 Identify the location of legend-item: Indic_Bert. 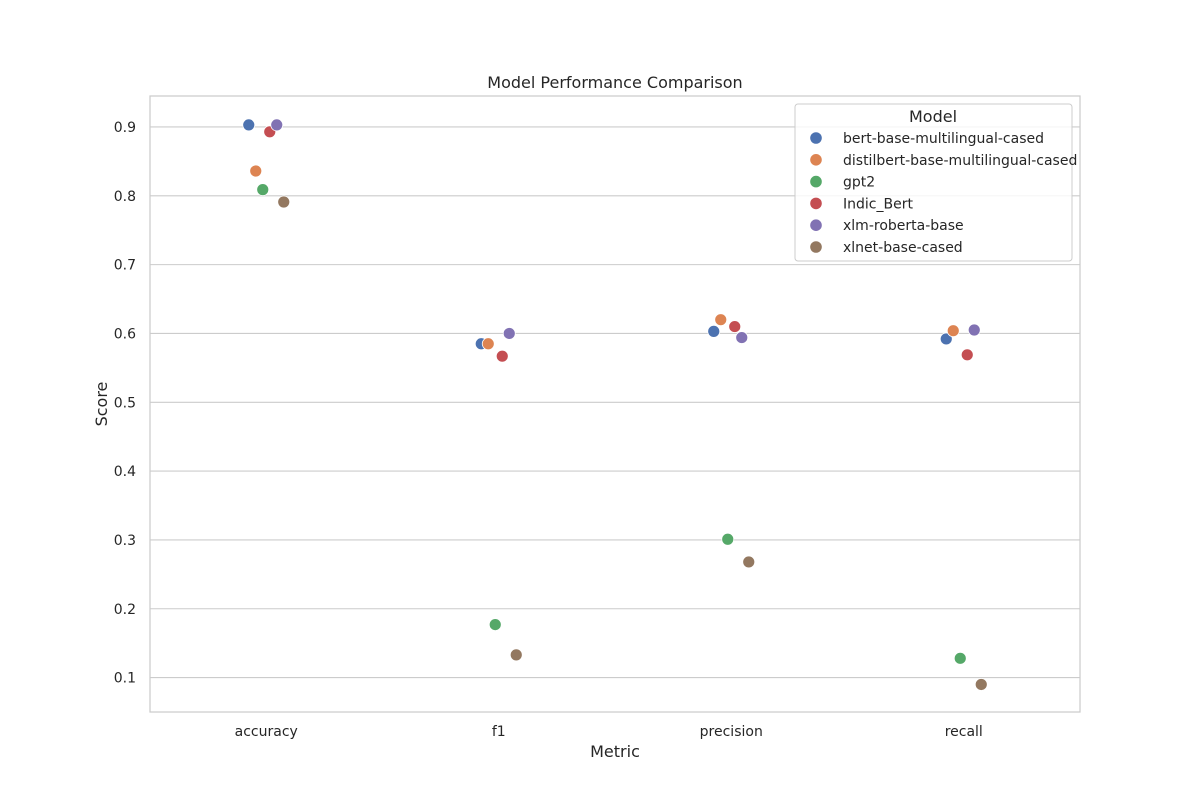
(861, 204).